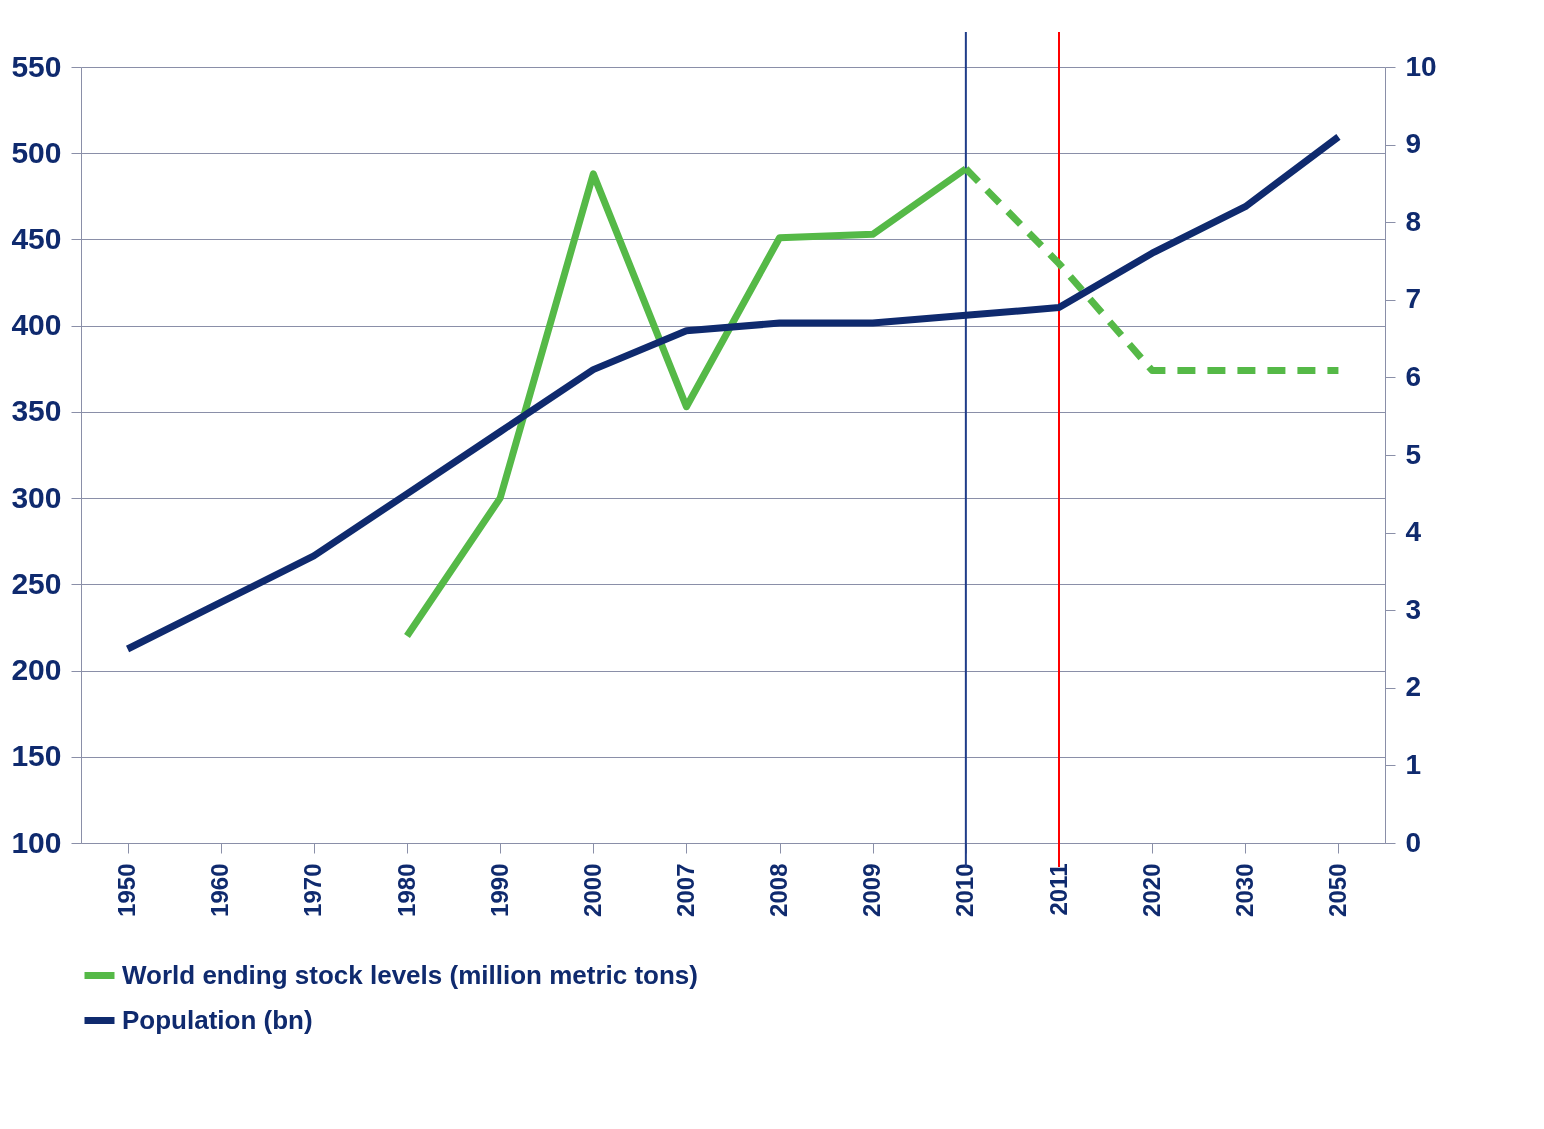  I want to click on legend-label: Population (bn), so click(217, 1019).